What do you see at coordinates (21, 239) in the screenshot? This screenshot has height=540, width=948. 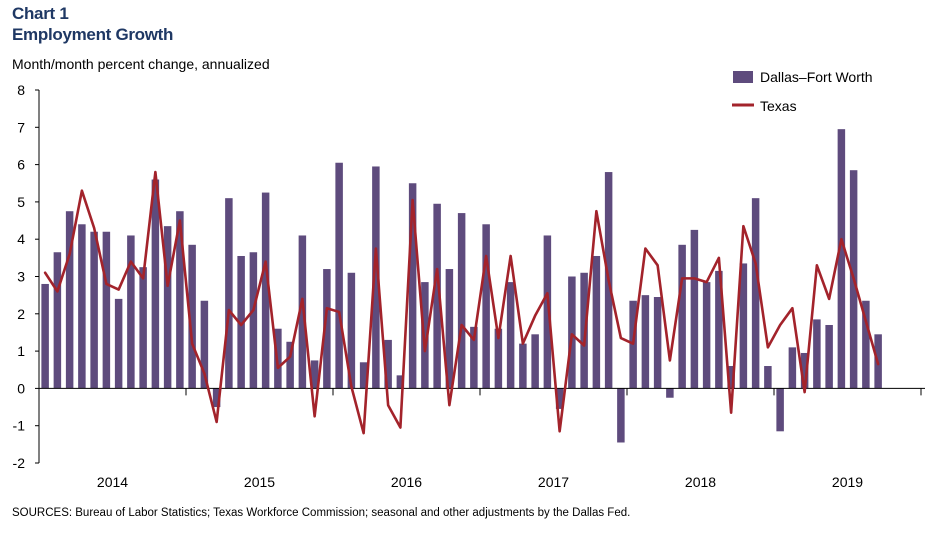 I see `y-tick-label: 4` at bounding box center [21, 239].